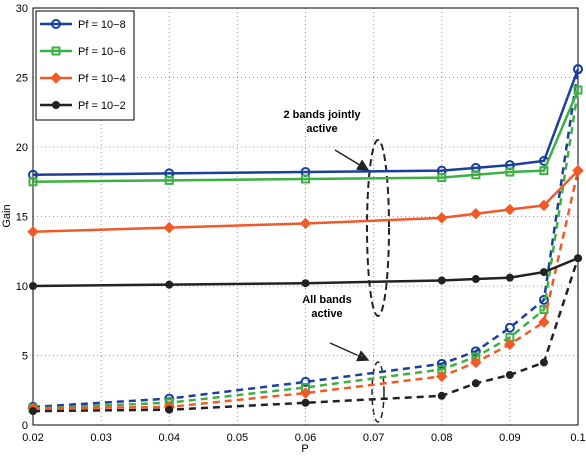 The width and height of the screenshot is (586, 458). I want to click on legend-label: Pf = 10−4, so click(102, 79).